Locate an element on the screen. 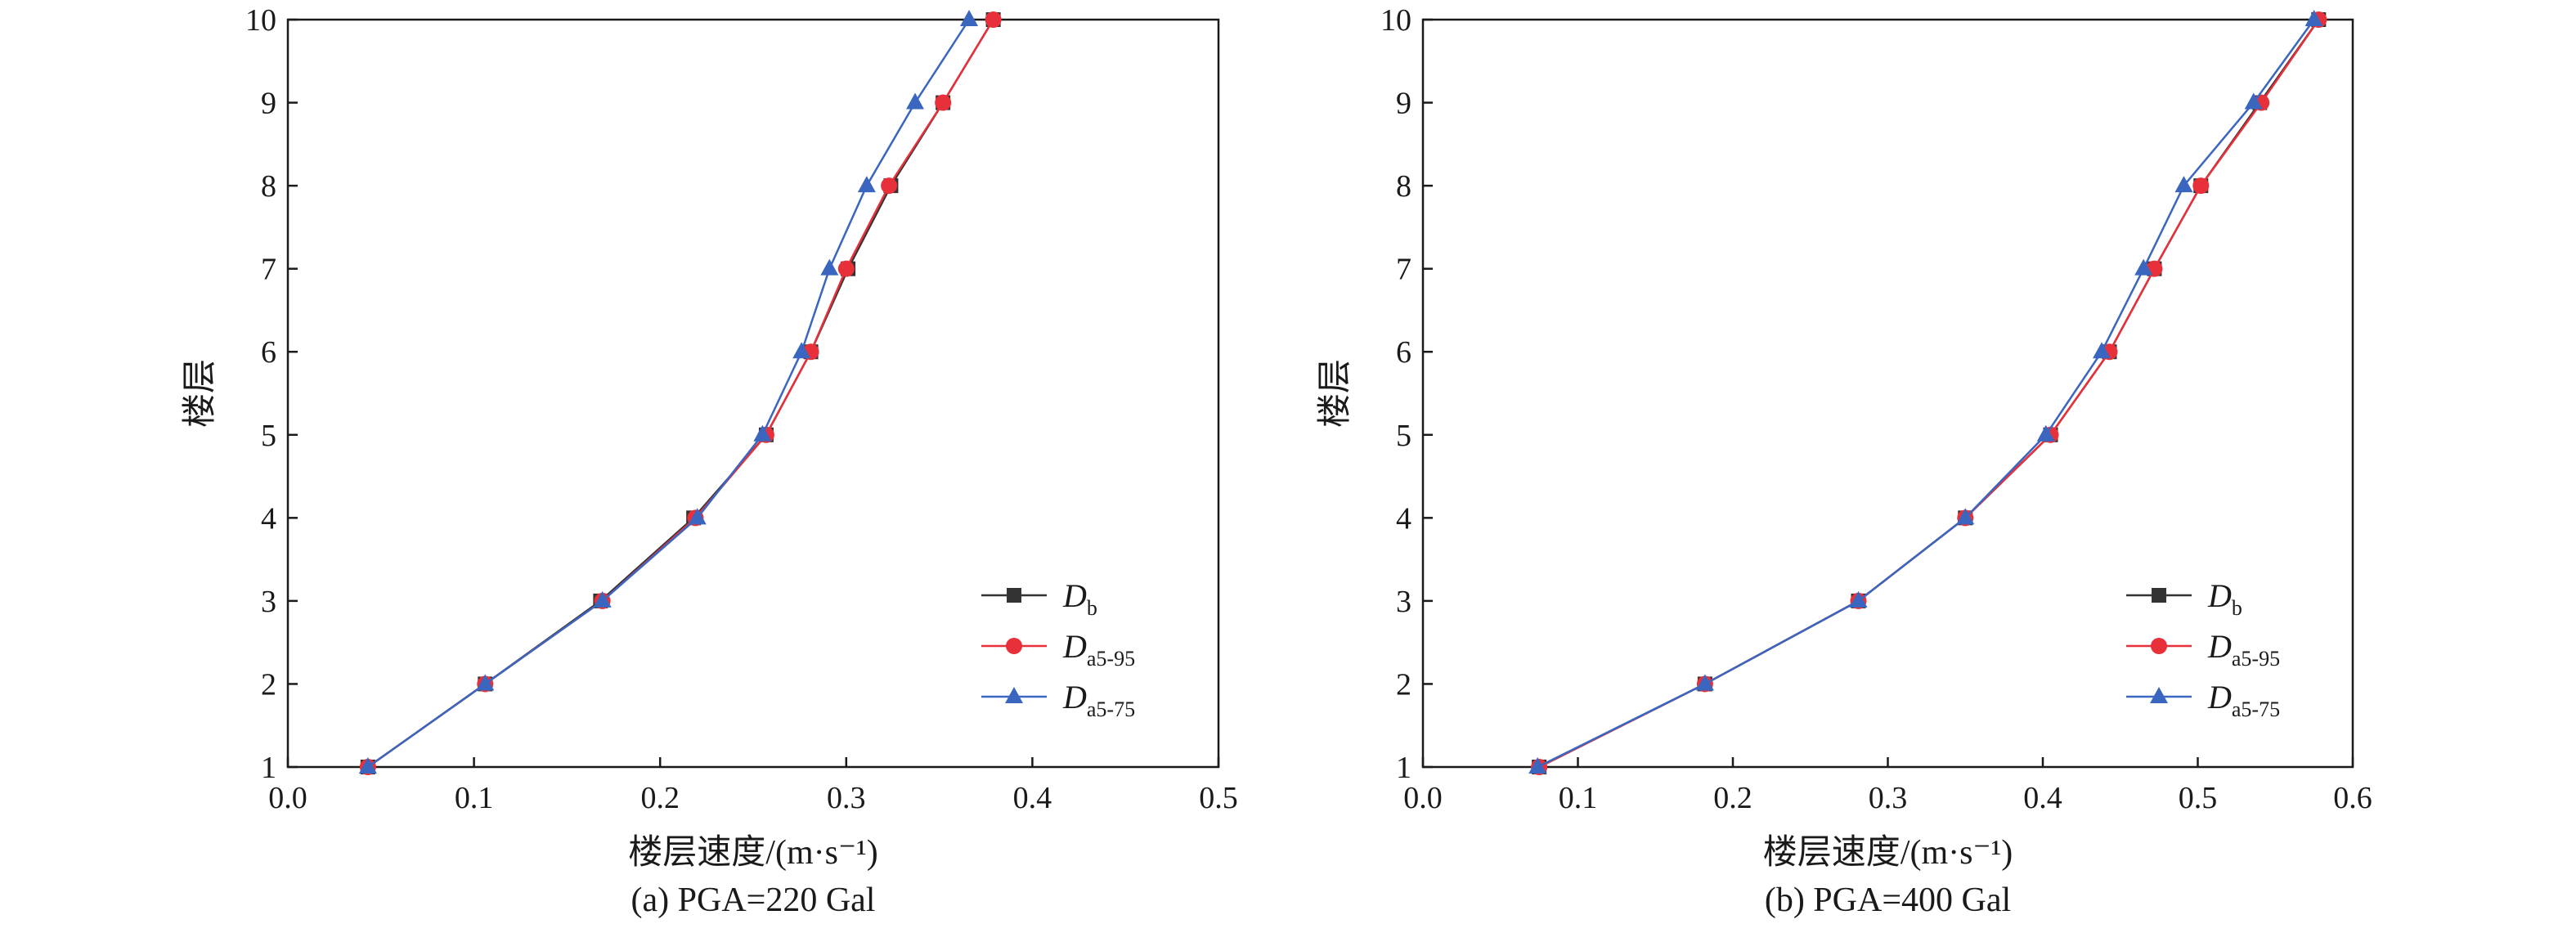 The image size is (2576, 933). legend-label: Da5-95 is located at coordinates (2243, 650).